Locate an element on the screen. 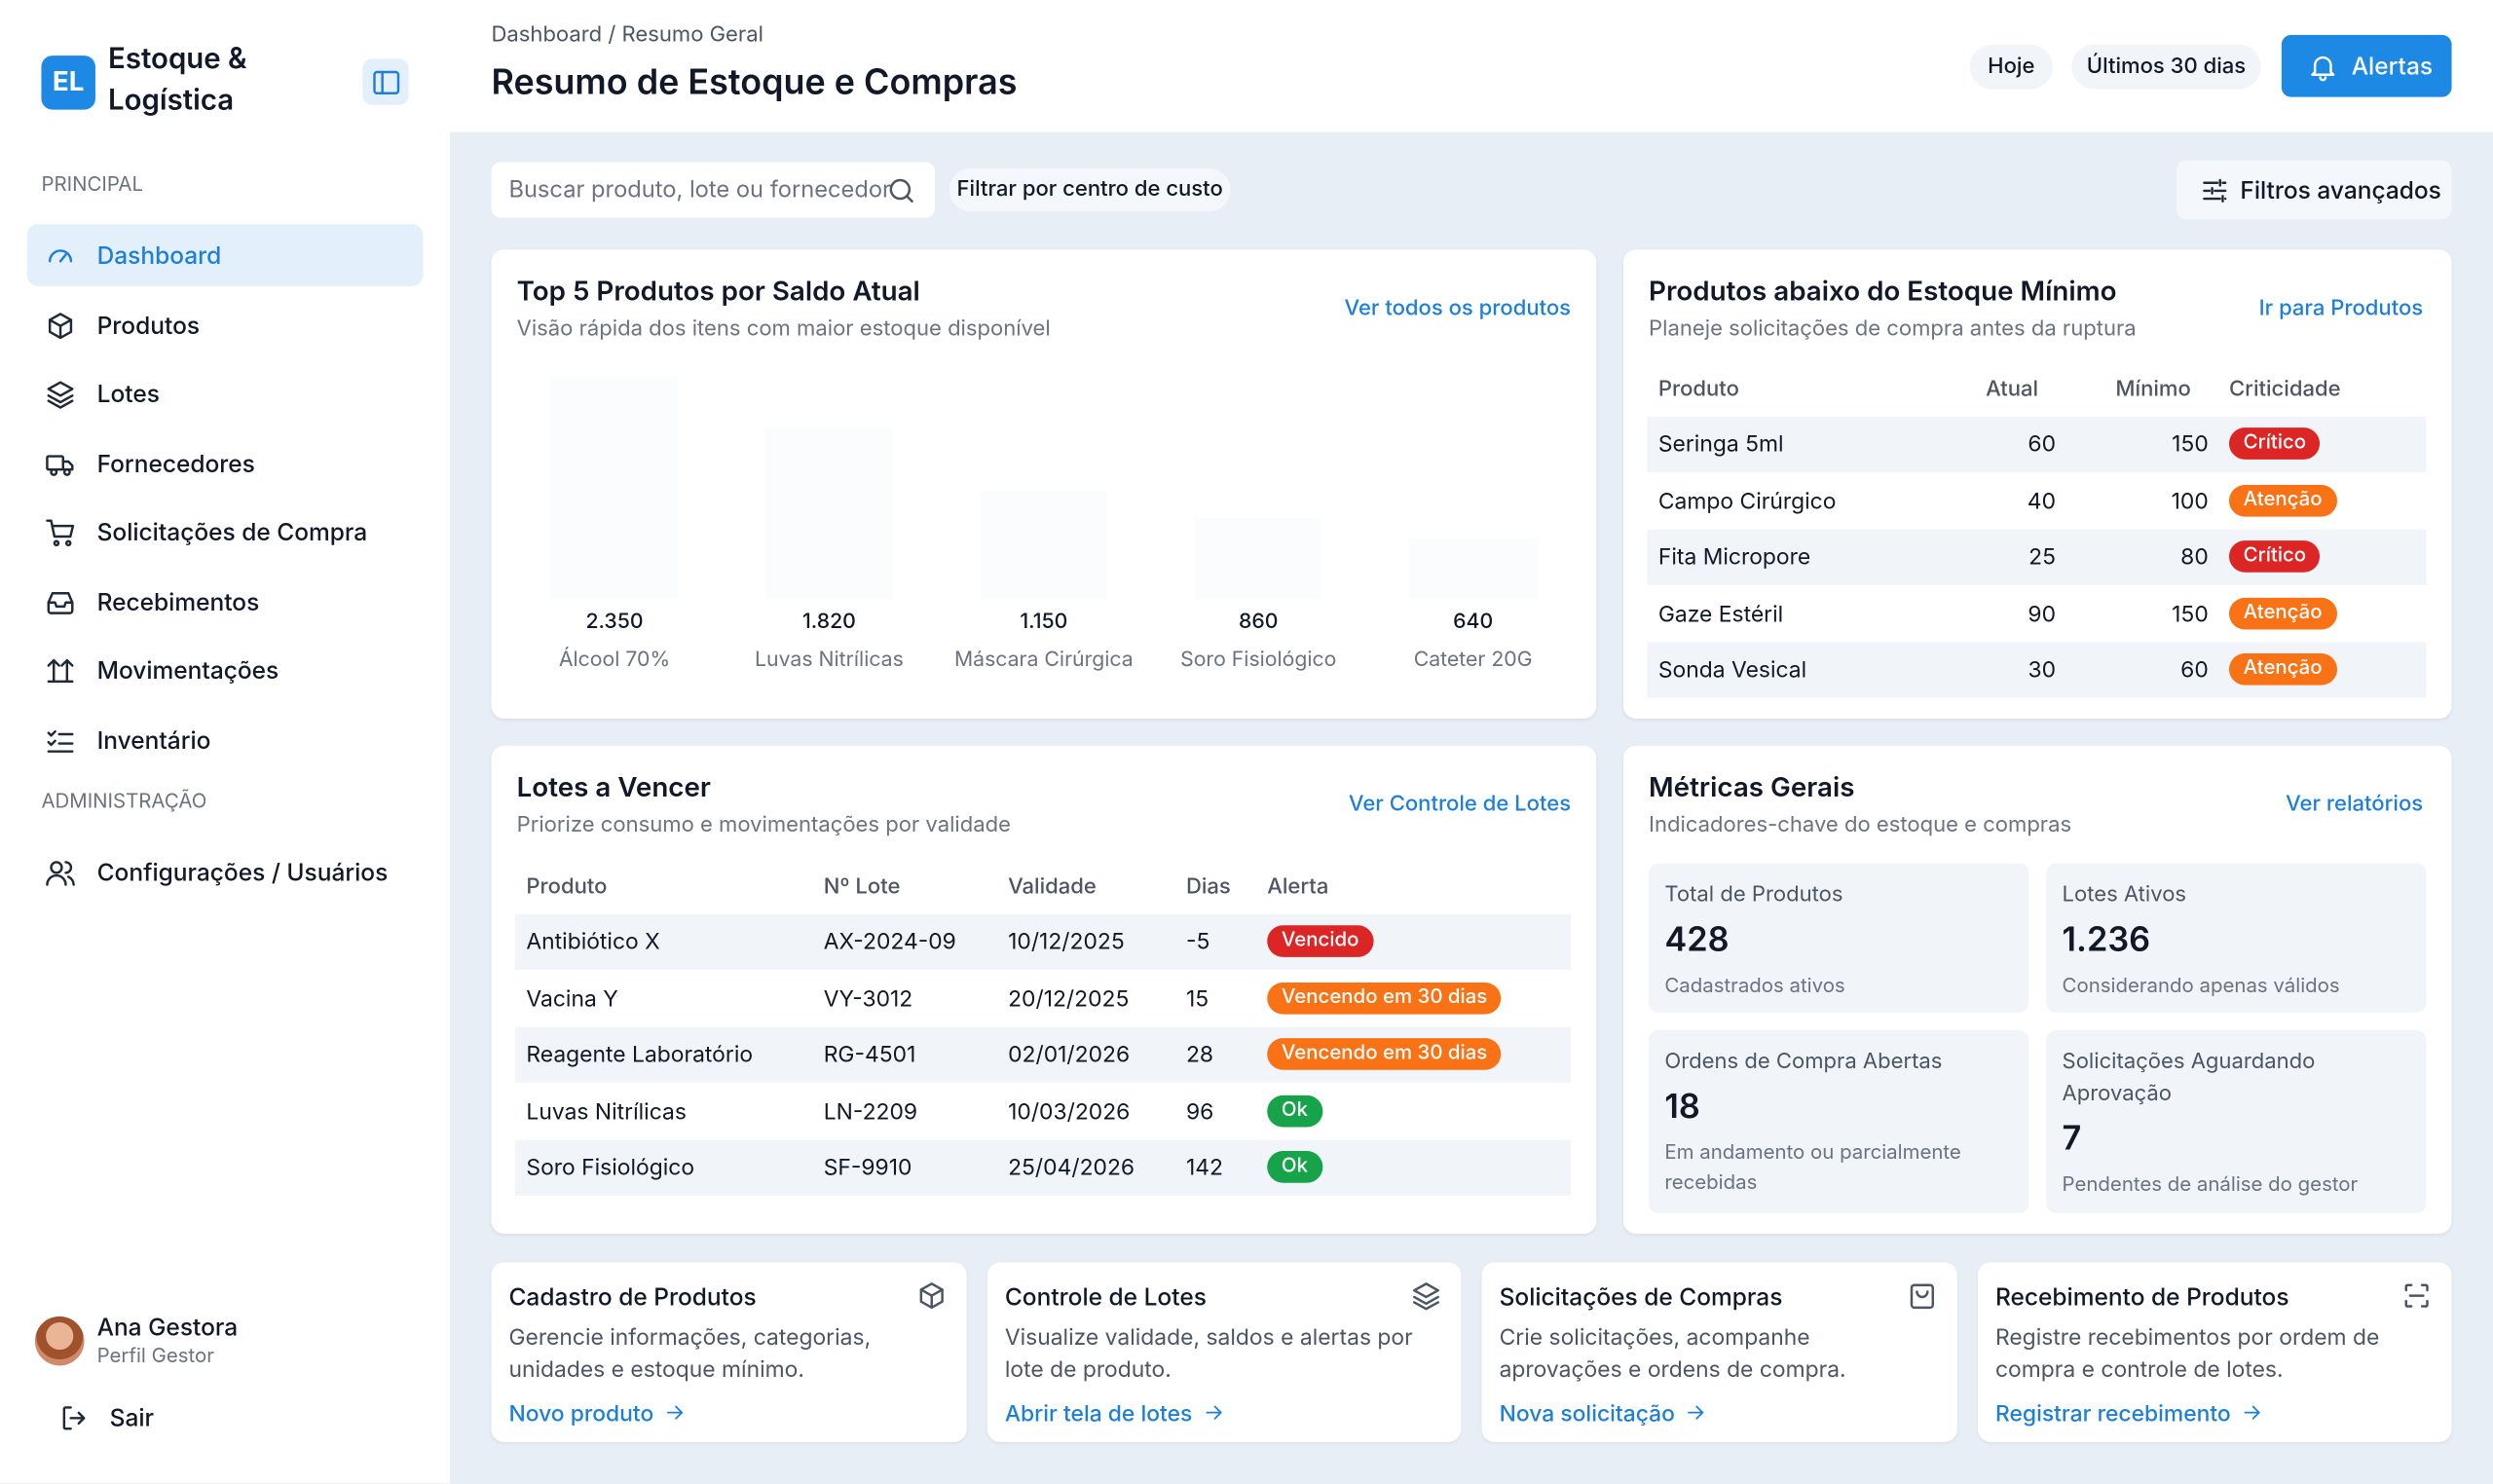 The height and width of the screenshot is (1484, 2493). table-row: Fita Micropore 25 80 Crítico is located at coordinates (2037, 557).